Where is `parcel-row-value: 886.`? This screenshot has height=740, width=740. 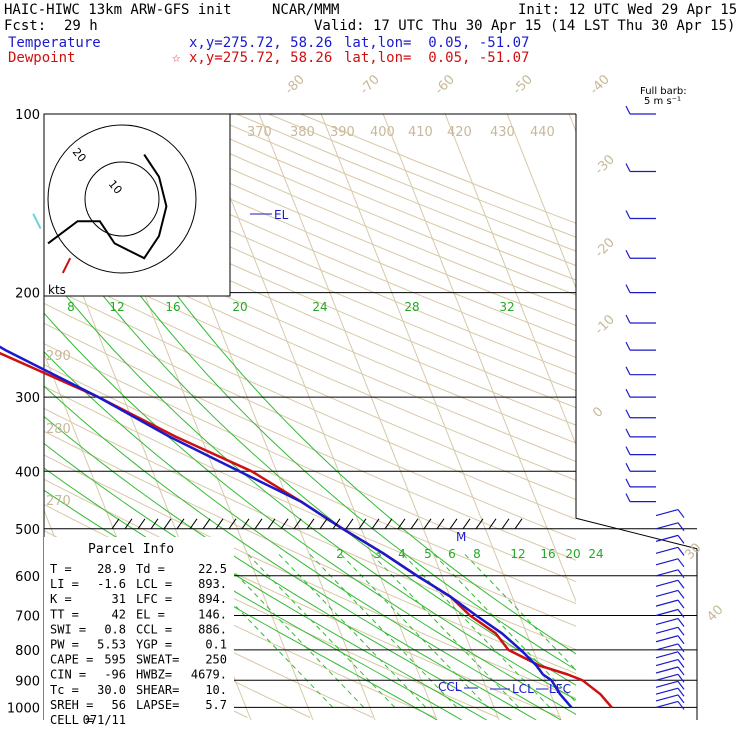
parcel-row-value: 886. is located at coordinates (212, 629).